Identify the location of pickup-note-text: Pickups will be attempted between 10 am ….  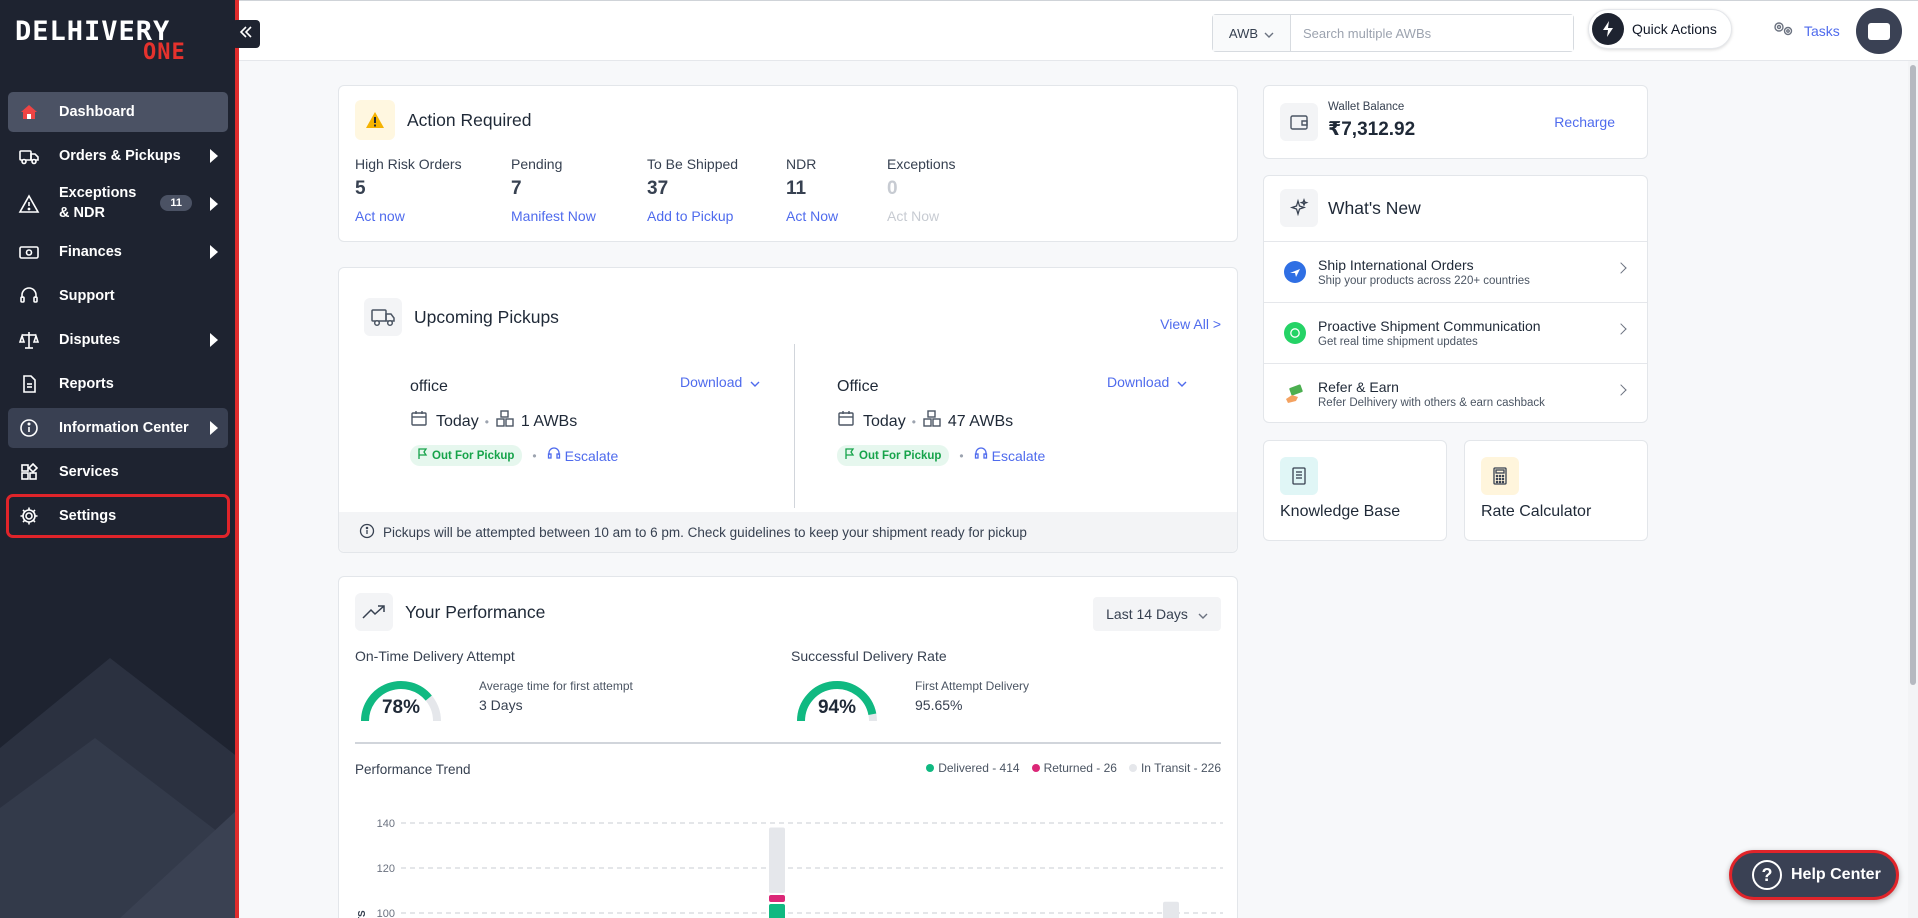
(705, 532).